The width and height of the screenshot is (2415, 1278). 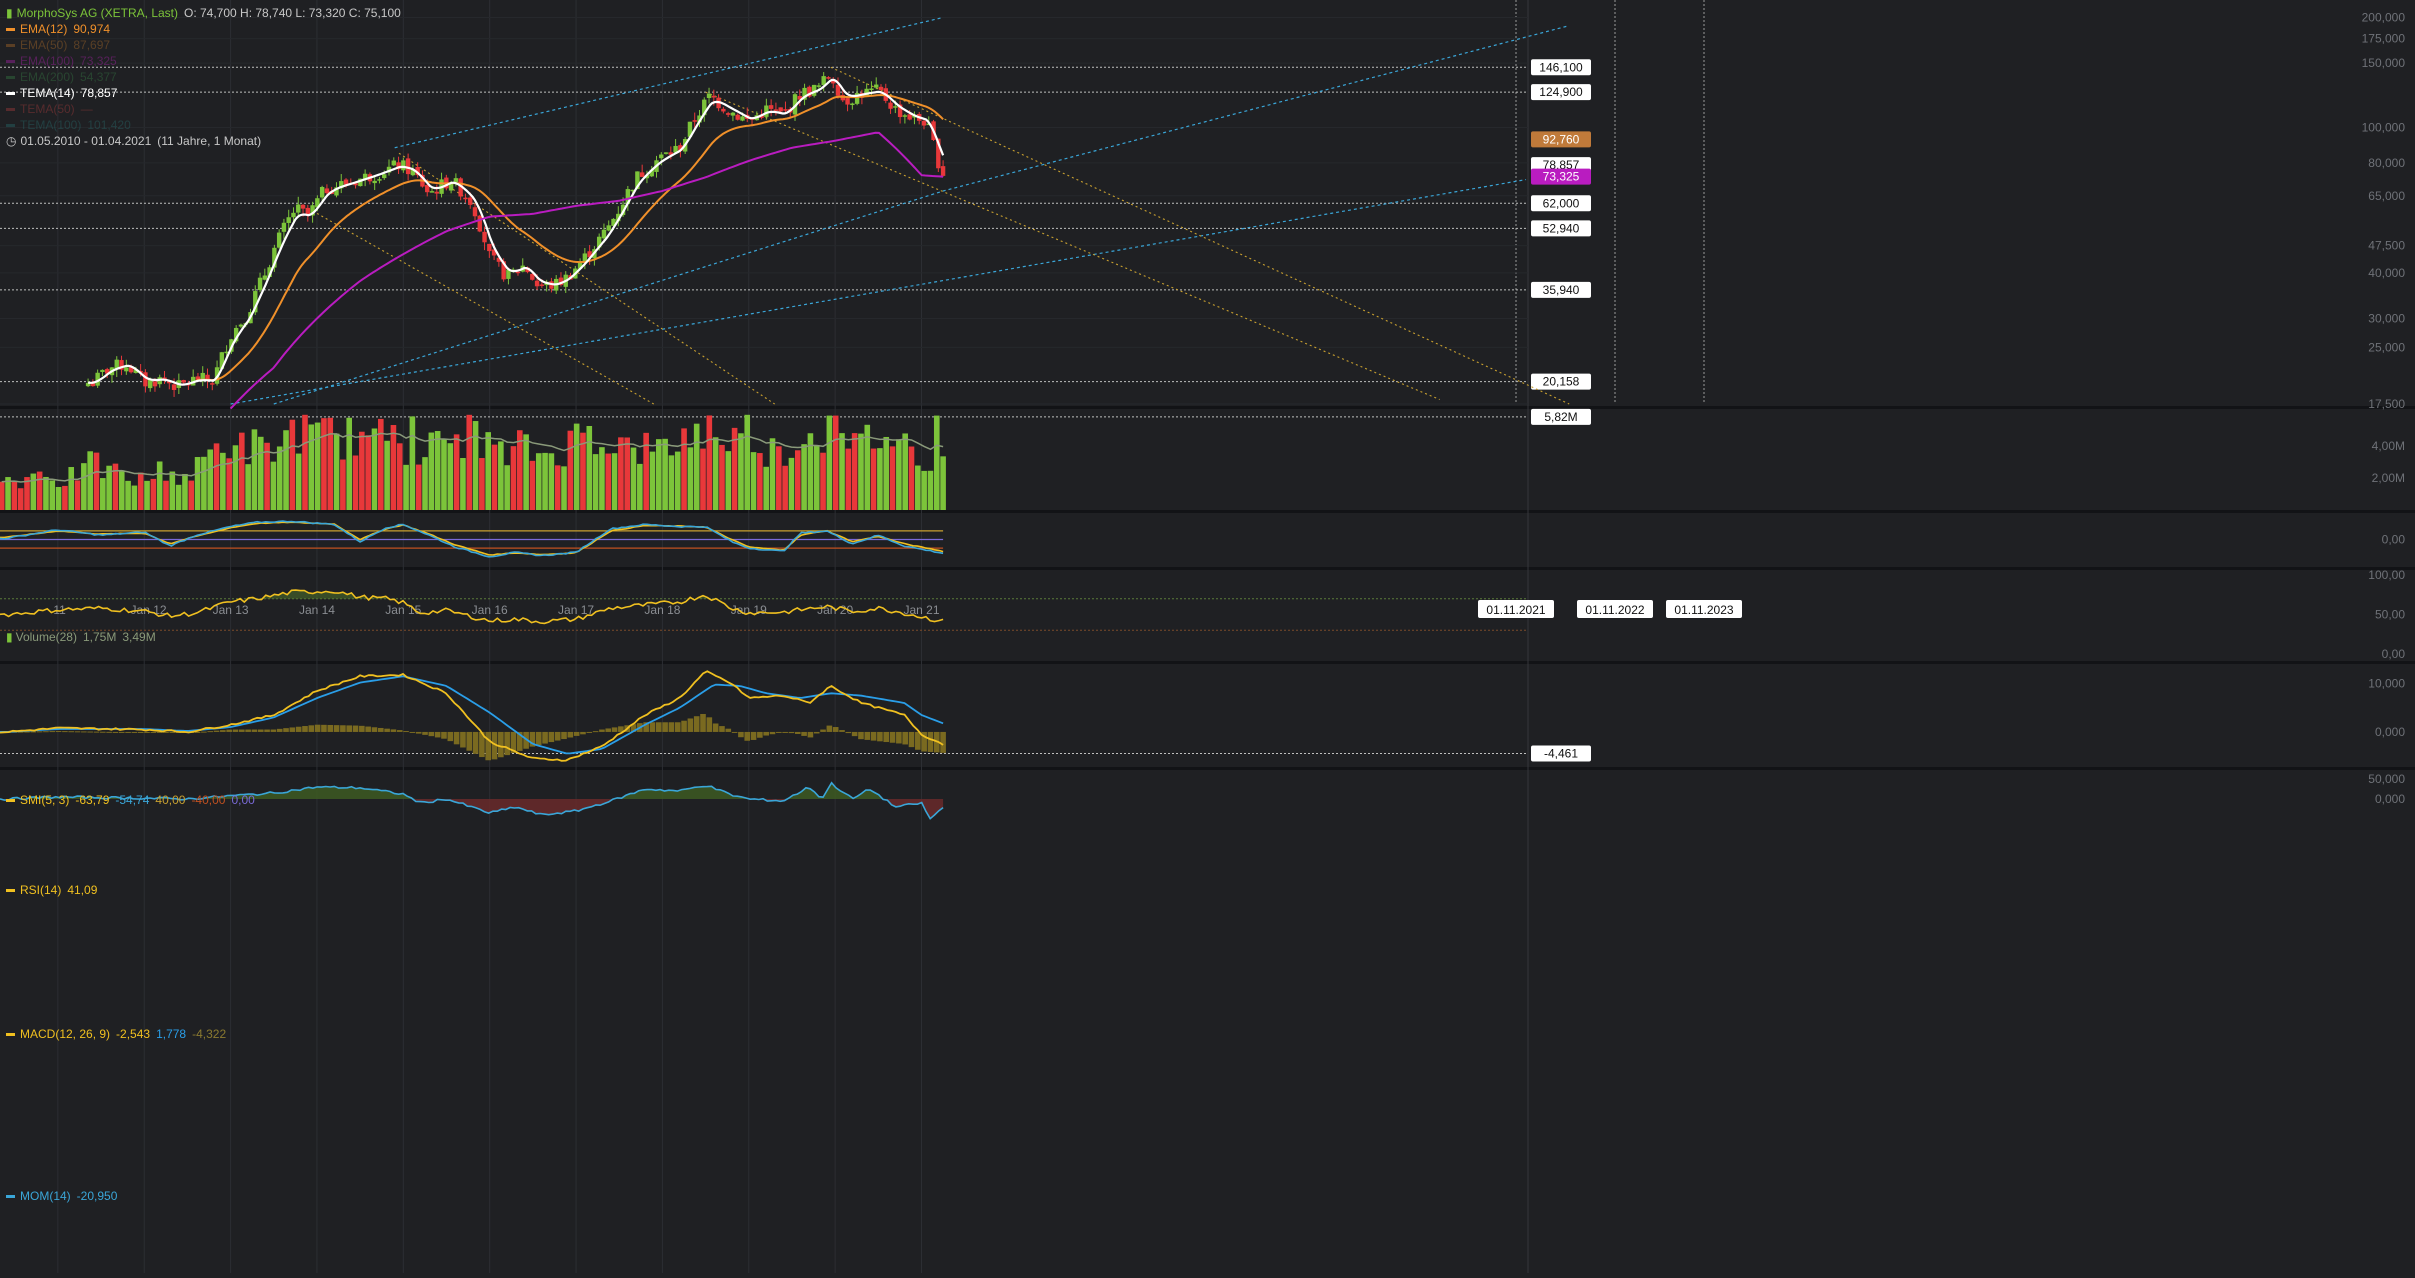 What do you see at coordinates (44, 45) in the screenshot?
I see `legend-name: EMA(50)` at bounding box center [44, 45].